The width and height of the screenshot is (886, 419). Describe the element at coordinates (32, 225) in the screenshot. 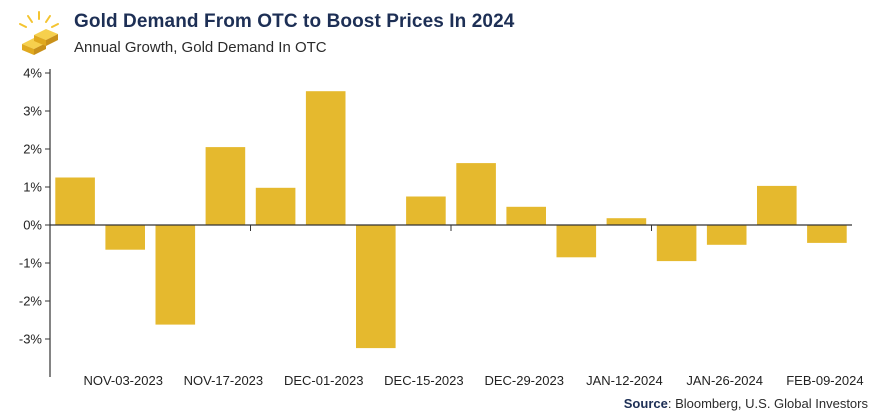

I see `y-tick-label: 0%` at that location.